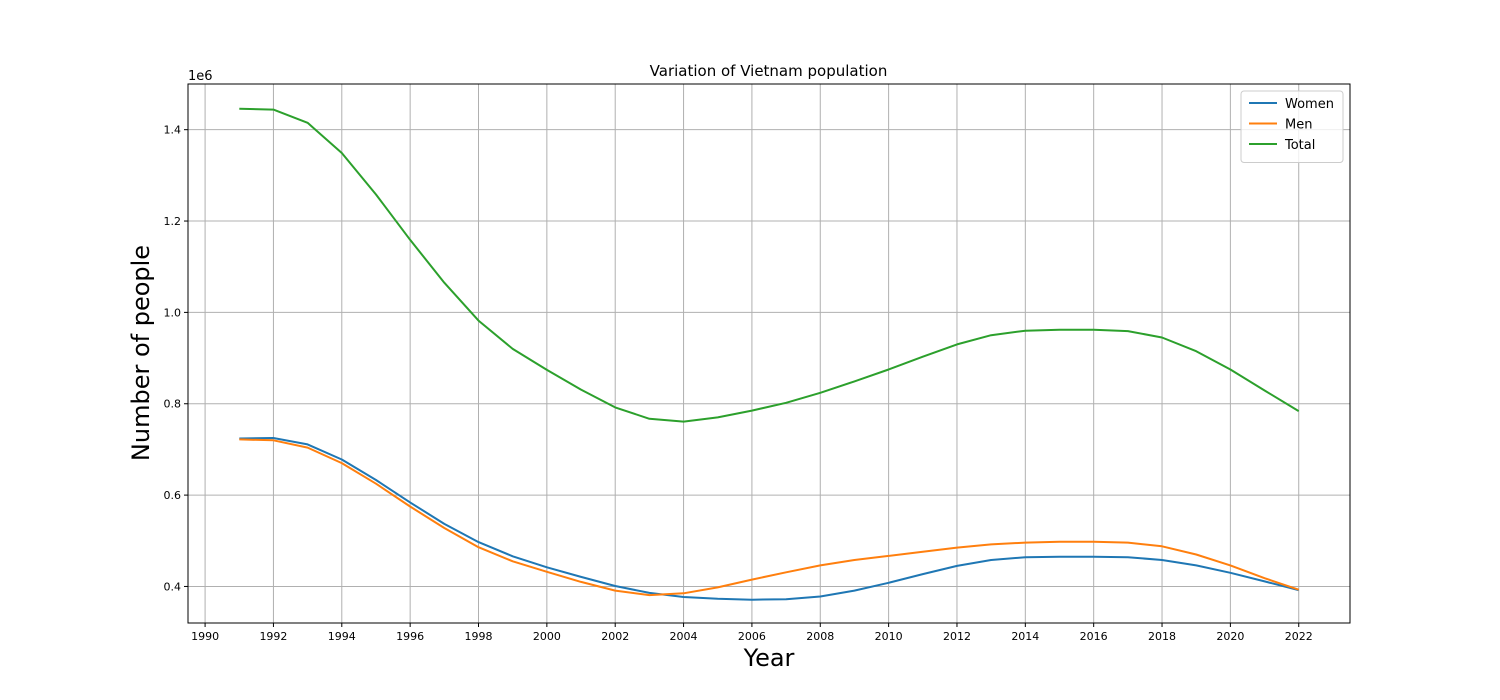  What do you see at coordinates (200, 76) in the screenshot?
I see `y-offset-label: 1e6` at bounding box center [200, 76].